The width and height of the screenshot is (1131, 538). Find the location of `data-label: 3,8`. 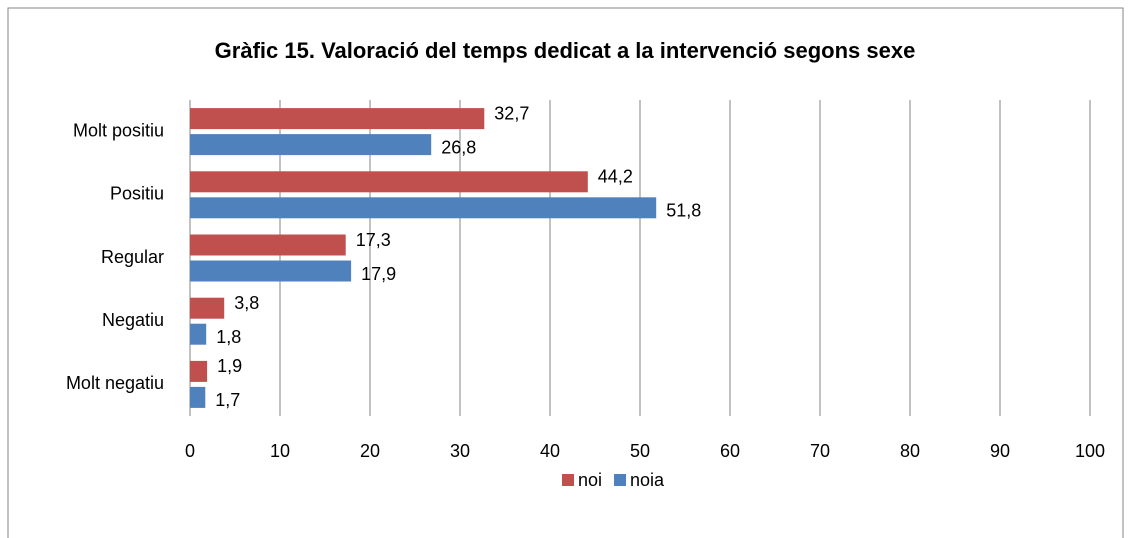

data-label: 3,8 is located at coordinates (246, 303).